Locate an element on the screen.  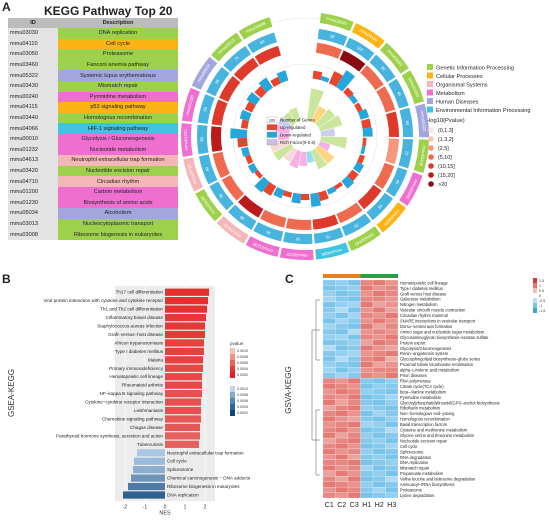
kegg-description-cell: Nucleotide excision repair is located at coordinates (118, 171).